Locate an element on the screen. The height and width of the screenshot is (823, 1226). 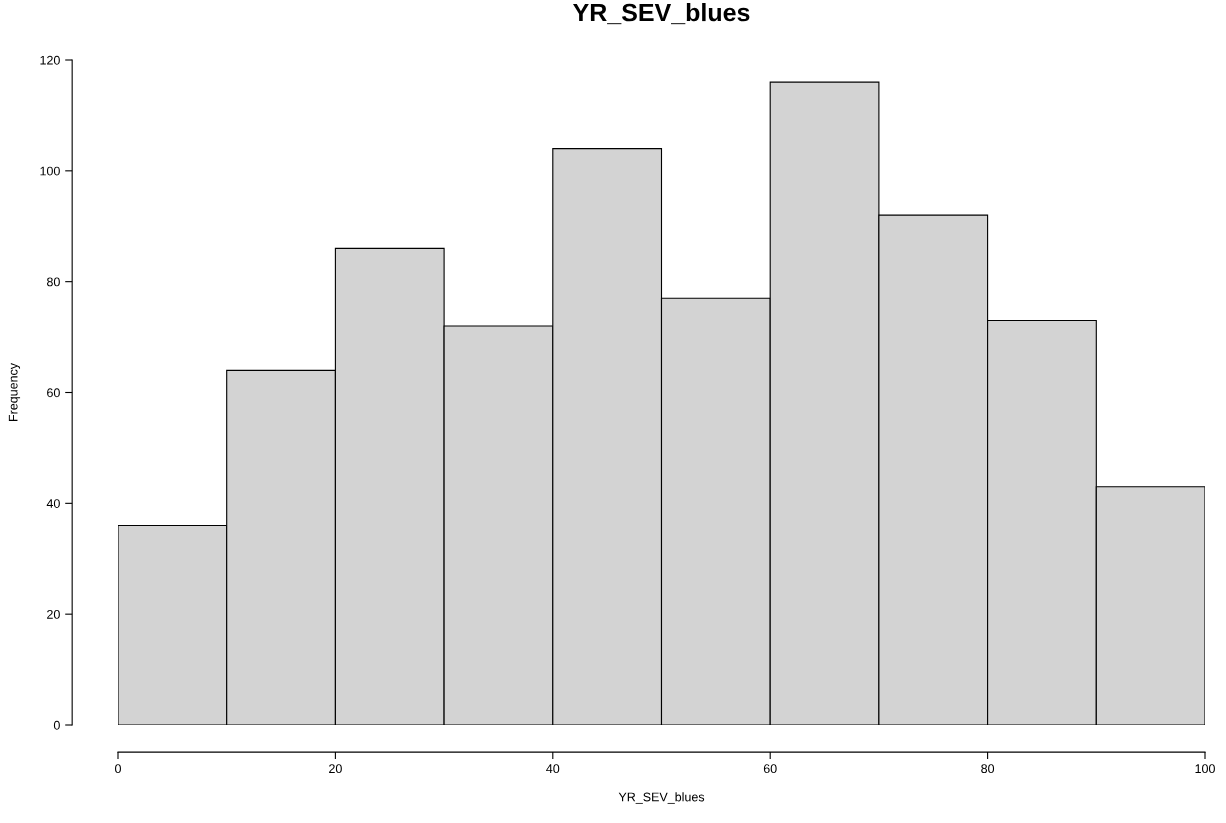
y-tick-label: 20 is located at coordinates (53, 614).